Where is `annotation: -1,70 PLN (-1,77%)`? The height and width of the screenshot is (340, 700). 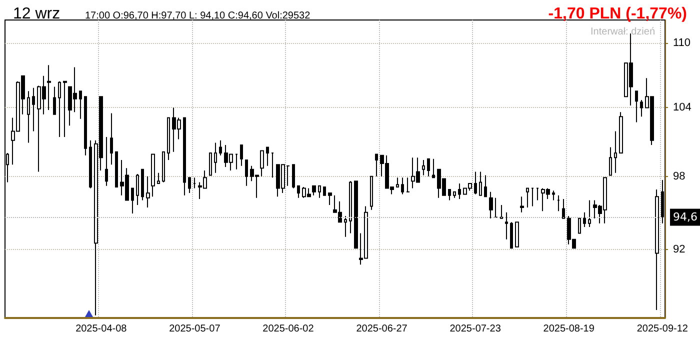
annotation: -1,70 PLN (-1,77%) is located at coordinates (618, 14).